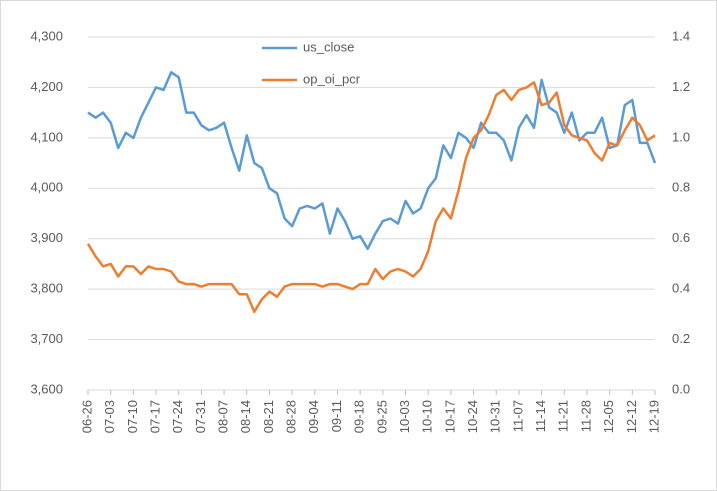 This screenshot has height=491, width=717. Describe the element at coordinates (540, 416) in the screenshot. I see `x-tick-label: 11-14` at that location.